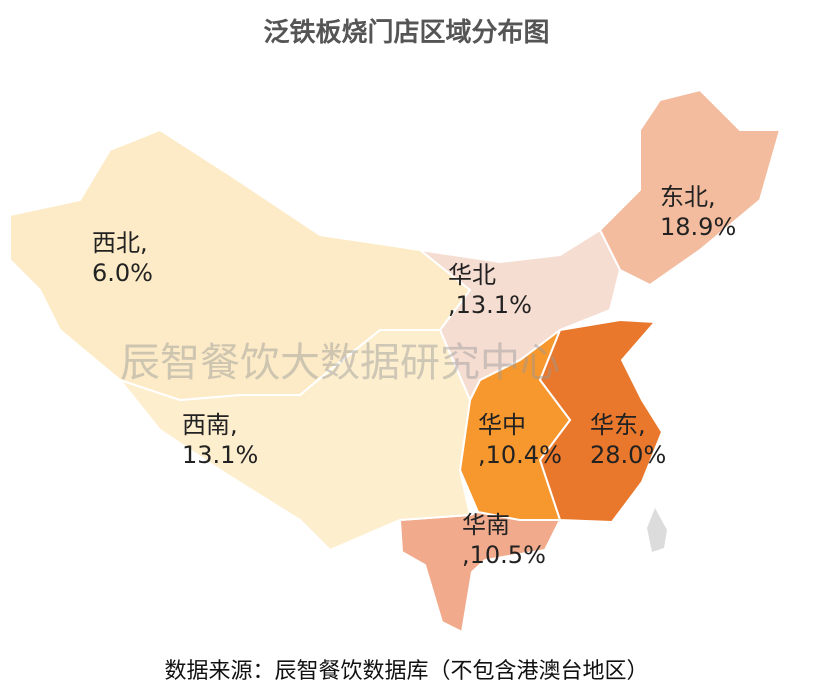  Describe the element at coordinates (122, 273) in the screenshot. I see `value-label: 6.0%` at that location.